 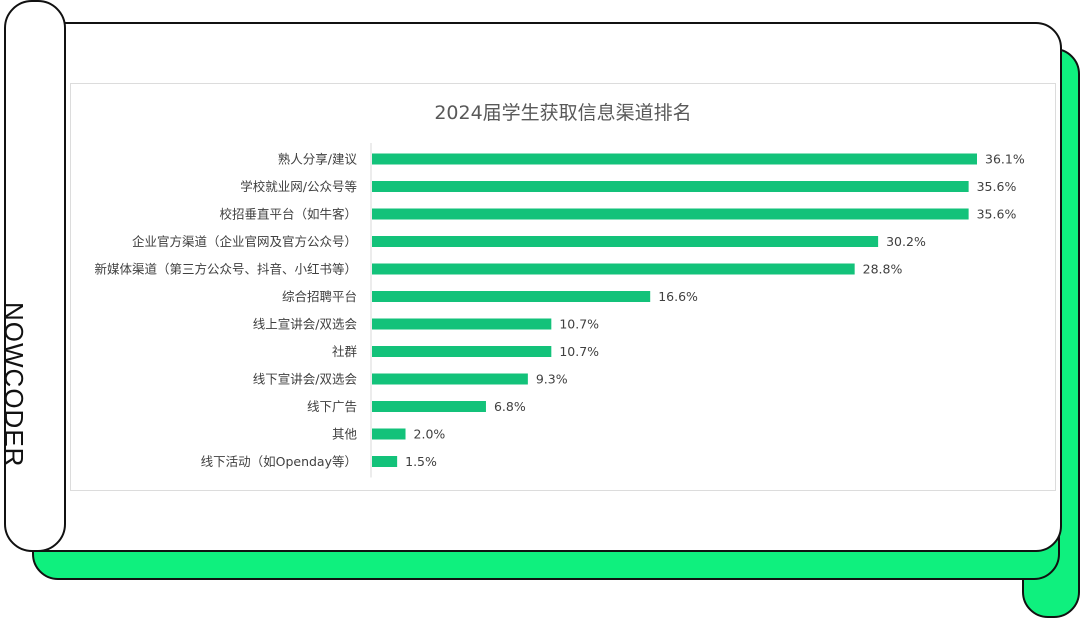 I want to click on data-label: 16.6%, so click(x=678, y=296).